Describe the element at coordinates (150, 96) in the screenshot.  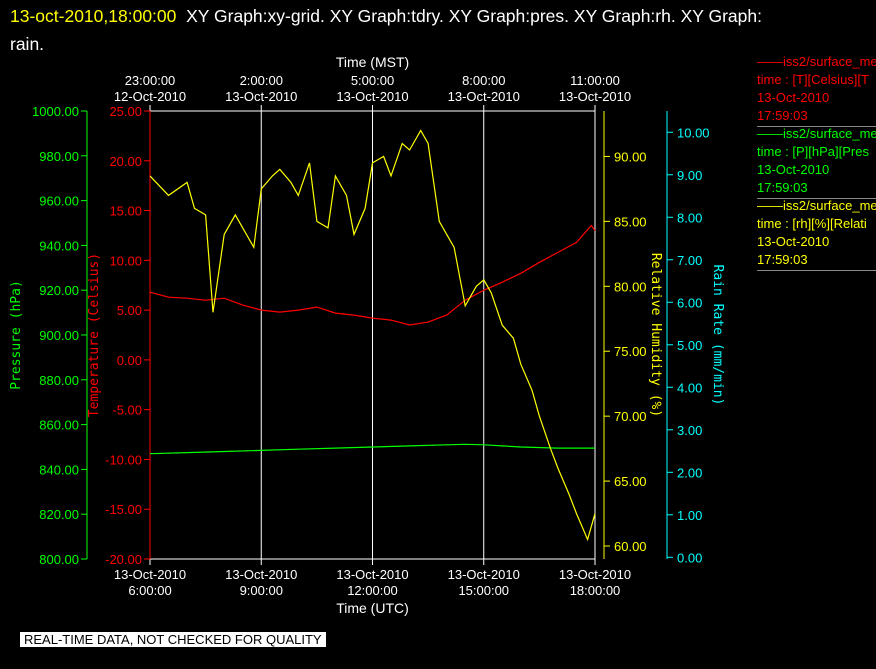
I see `x-top-tick-date: 12-Oct-2010` at that location.